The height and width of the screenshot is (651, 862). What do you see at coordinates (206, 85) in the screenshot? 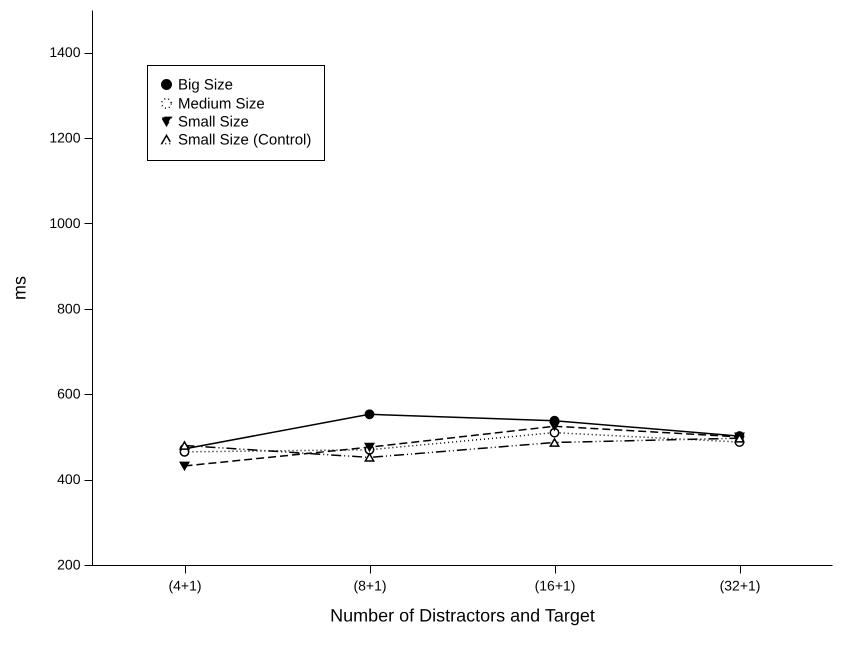
I see `legend-label: Big Size` at bounding box center [206, 85].